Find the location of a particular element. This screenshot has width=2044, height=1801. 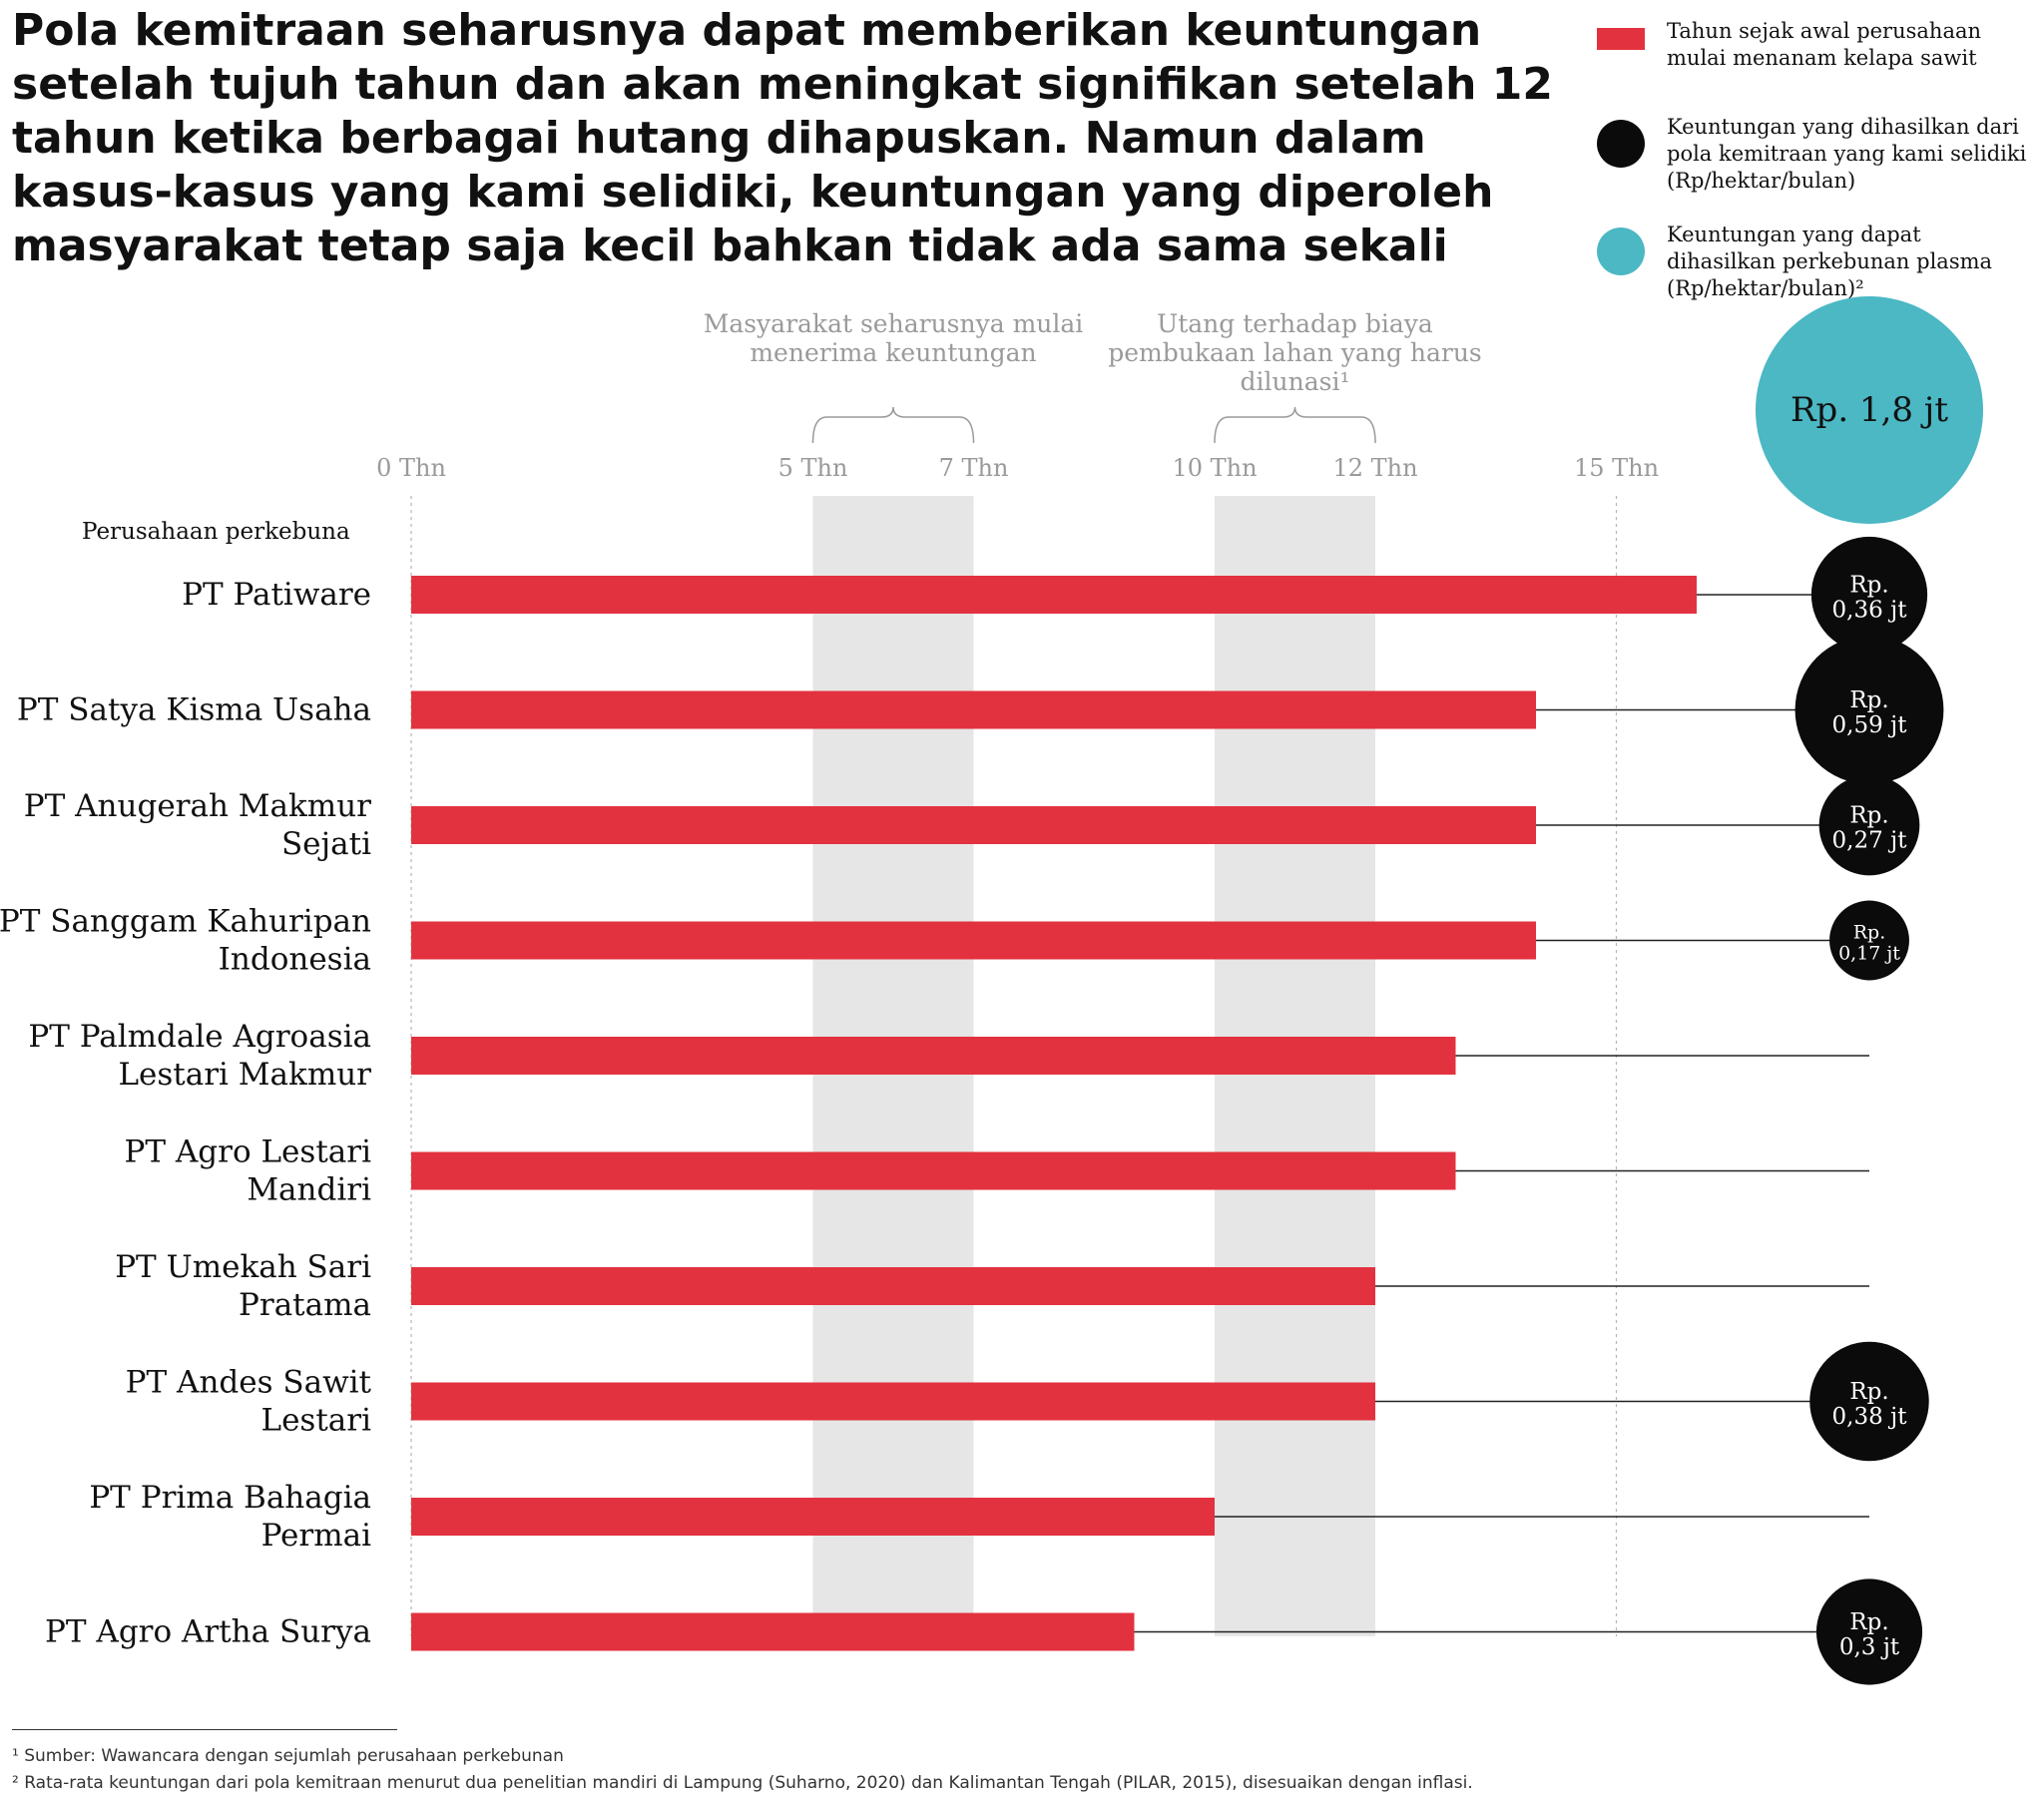

category-header: Perusahaan perkebuna is located at coordinates (216, 532).